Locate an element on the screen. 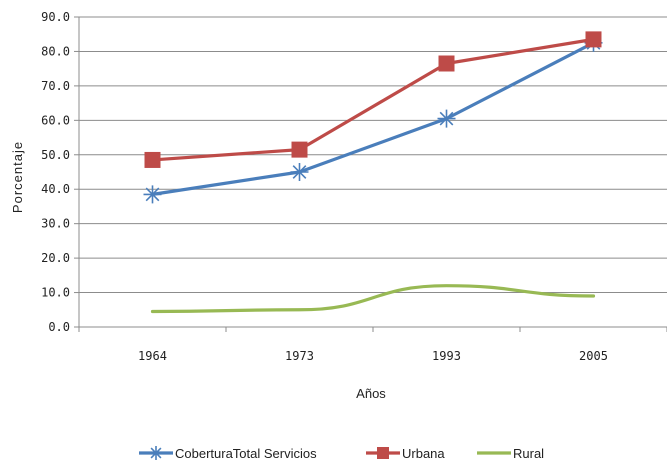 This screenshot has width=667, height=464. x-tick-label: 1973 is located at coordinates (299, 356).